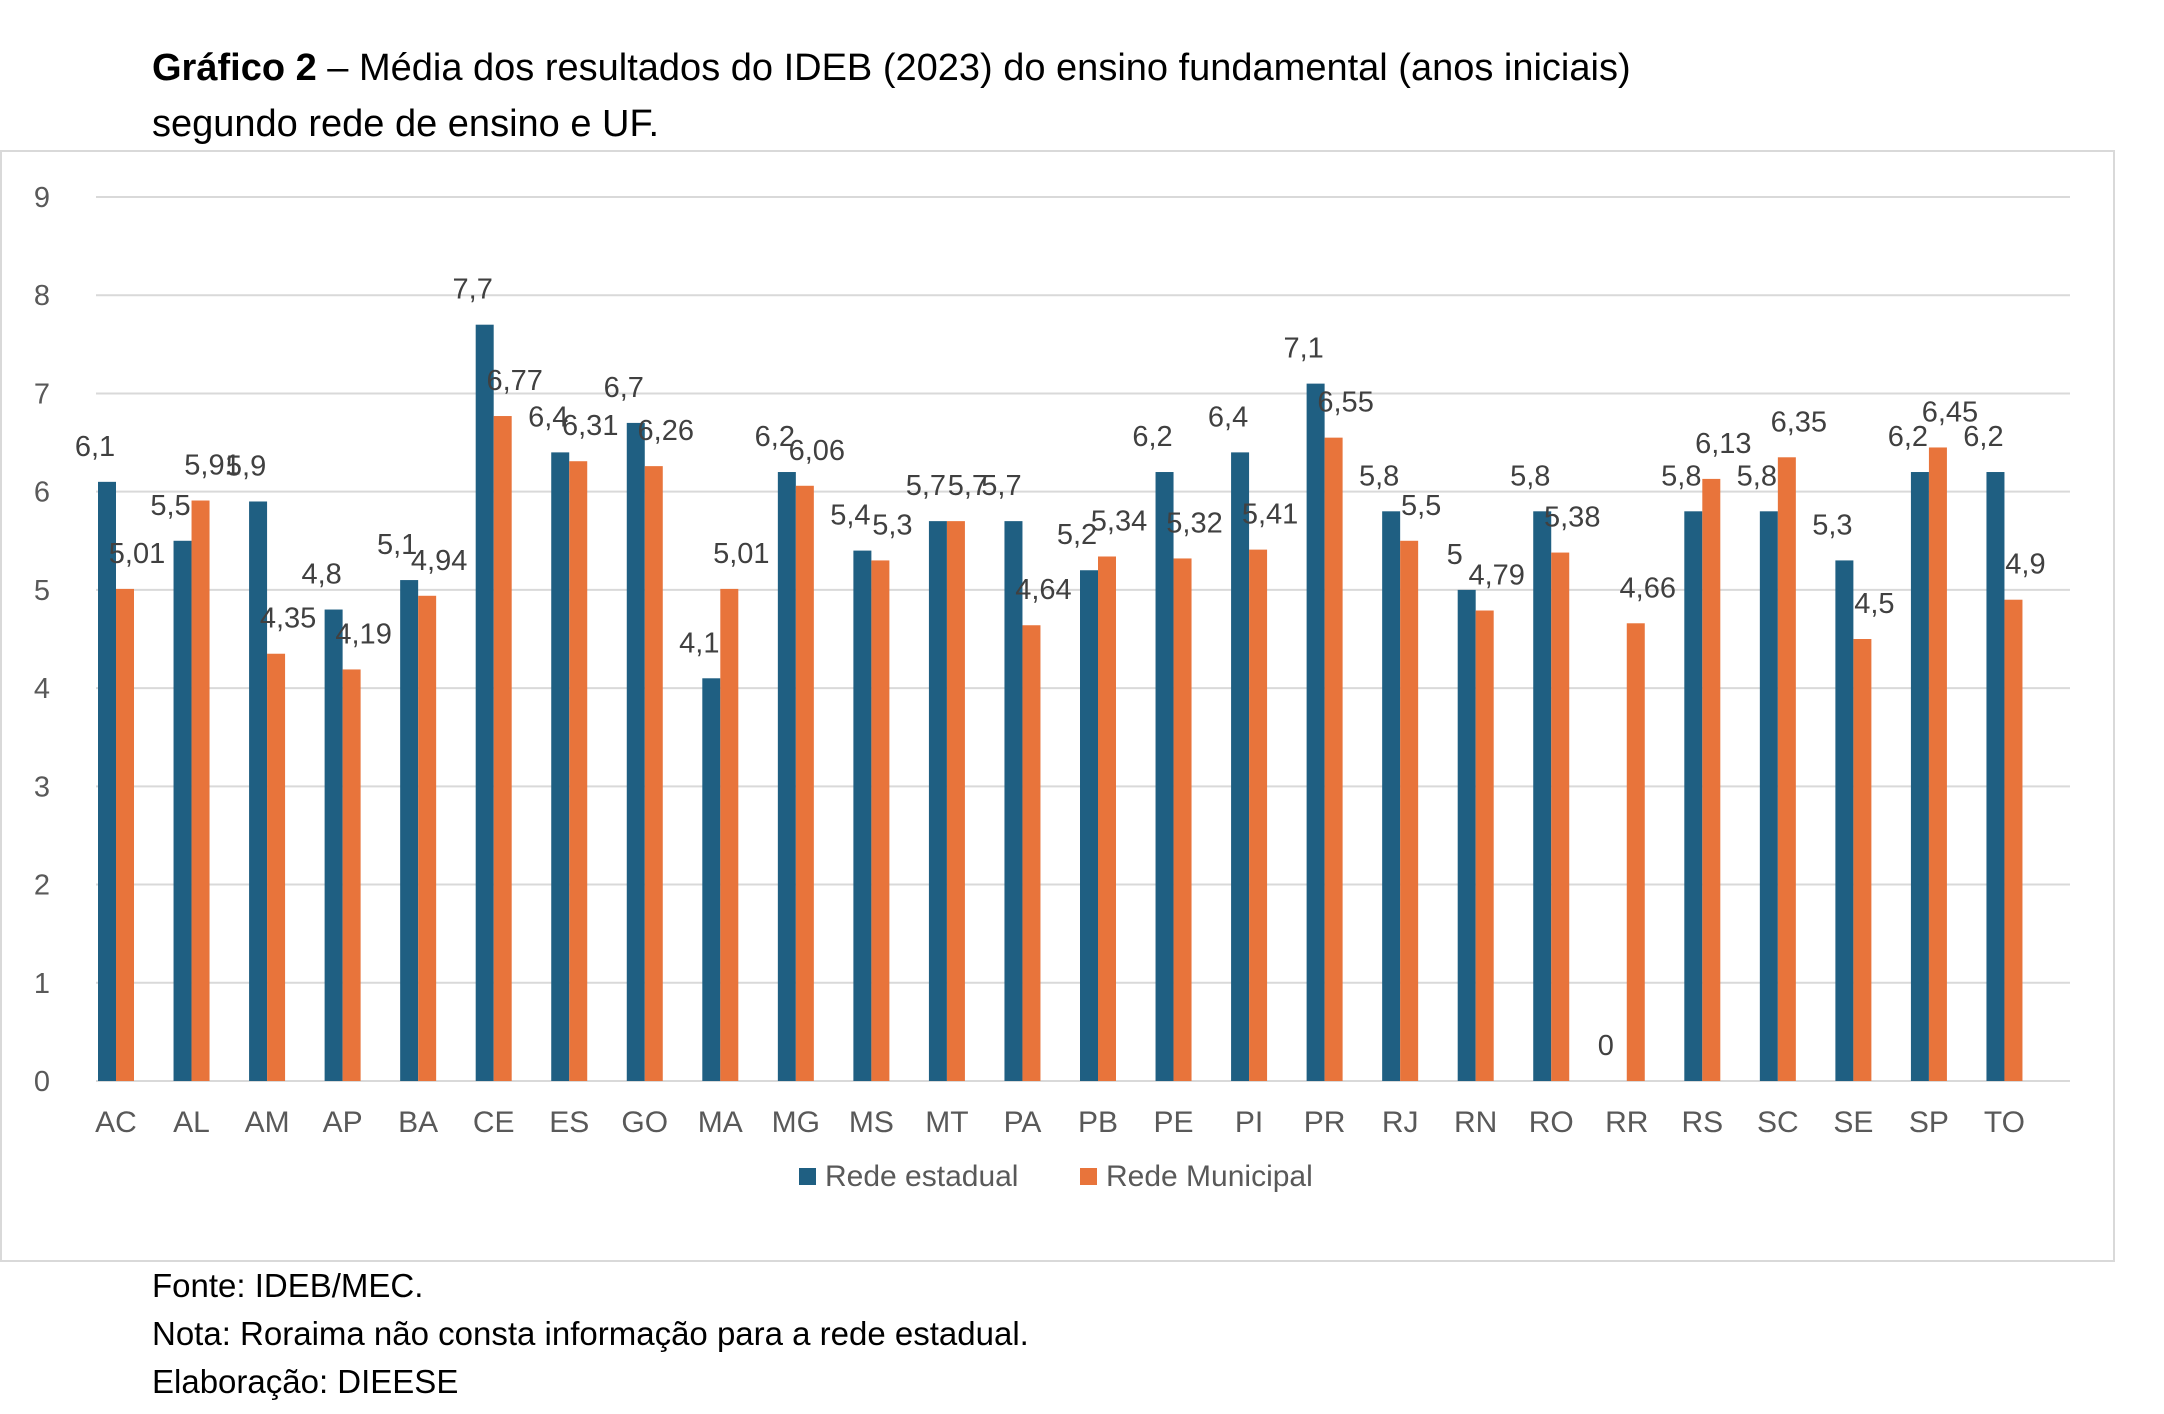 This screenshot has height=1414, width=2164. What do you see at coordinates (817, 451) in the screenshot?
I see `data-label-municipal: 6,06` at bounding box center [817, 451].